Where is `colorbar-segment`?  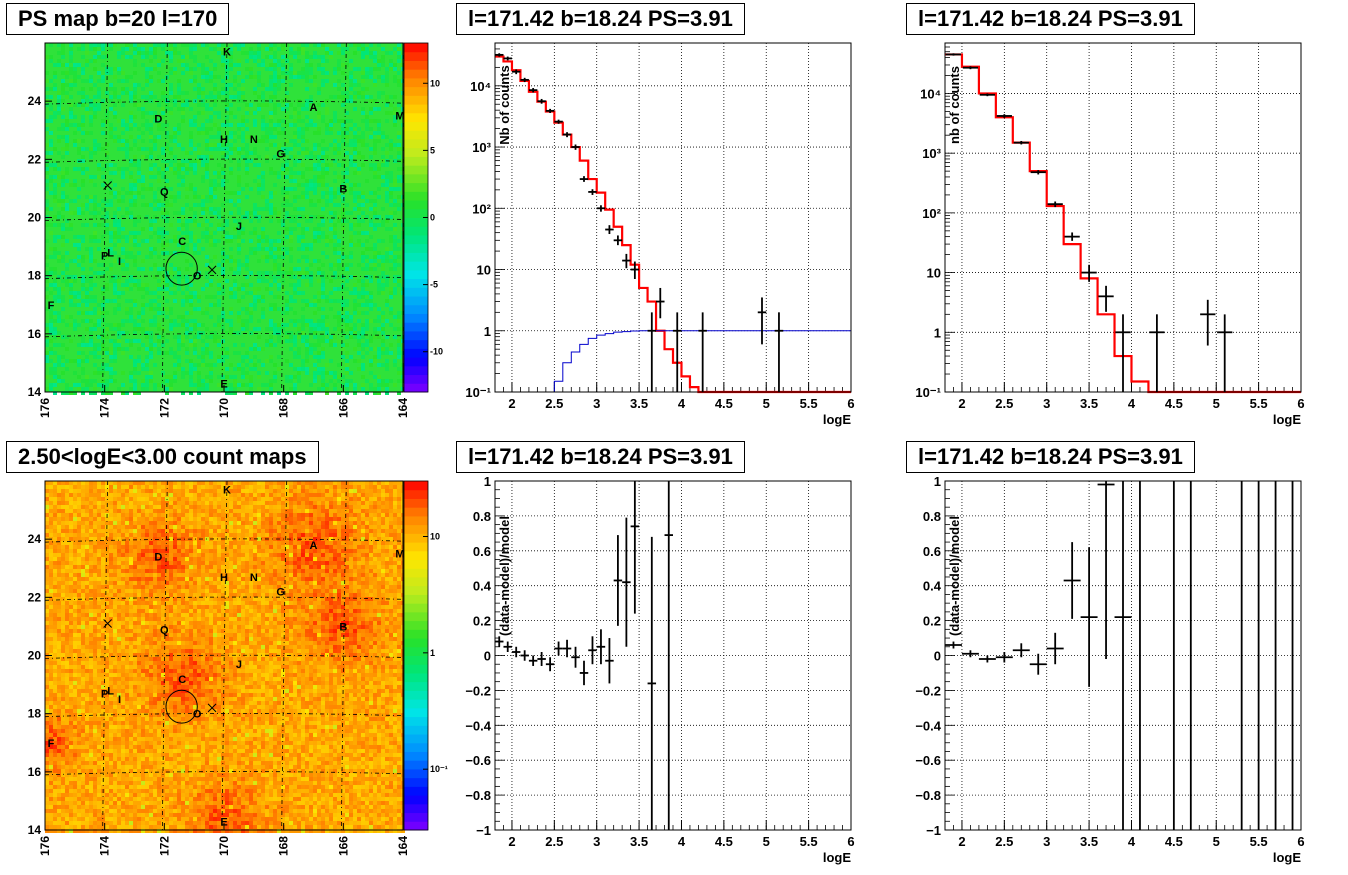
colorbar-segment is located at coordinates (416, 56).